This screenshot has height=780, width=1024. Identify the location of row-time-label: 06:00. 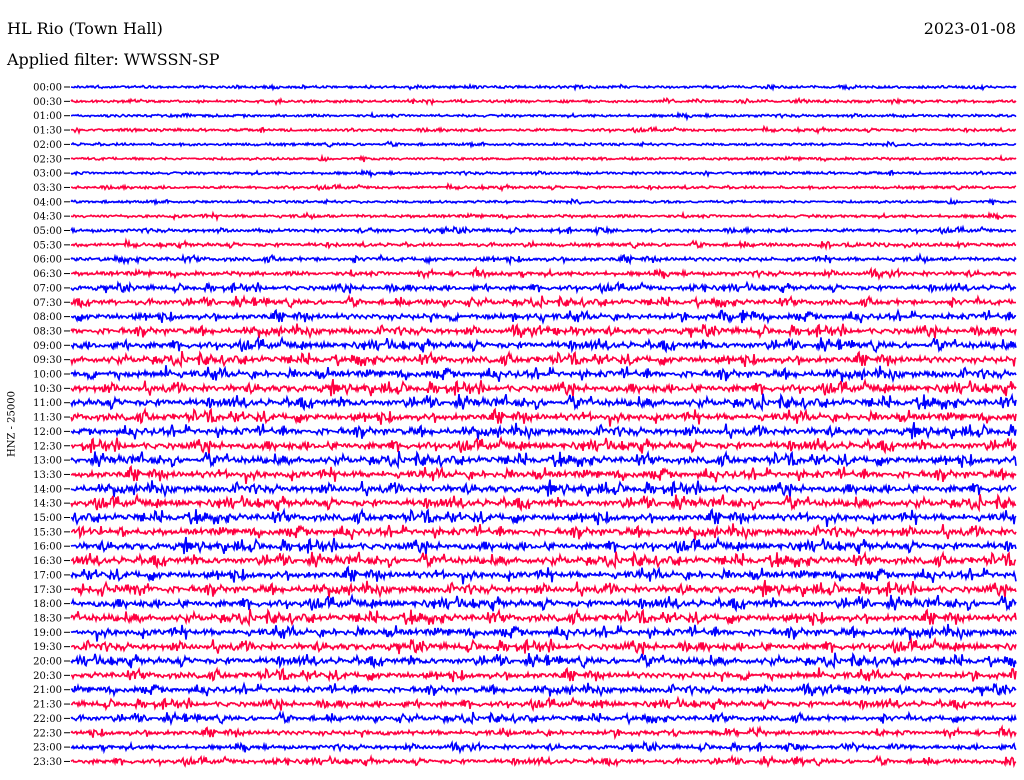
(47, 260).